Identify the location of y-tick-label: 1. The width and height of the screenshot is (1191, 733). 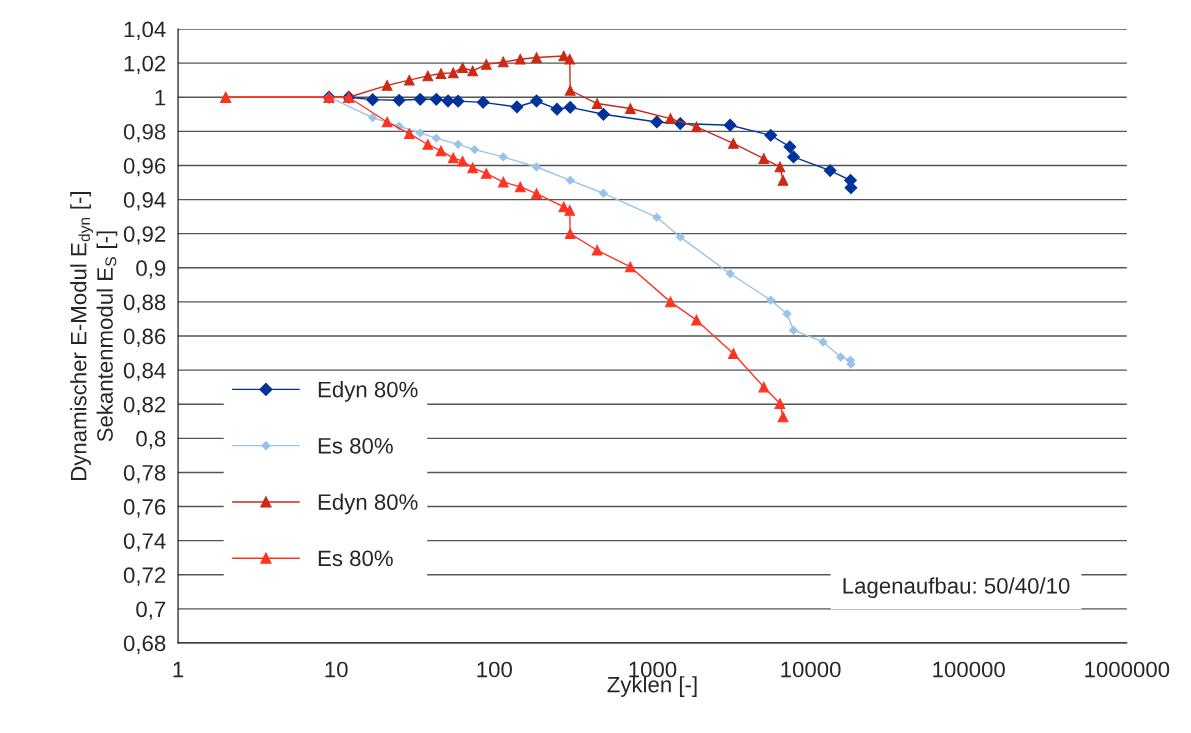
(160, 98).